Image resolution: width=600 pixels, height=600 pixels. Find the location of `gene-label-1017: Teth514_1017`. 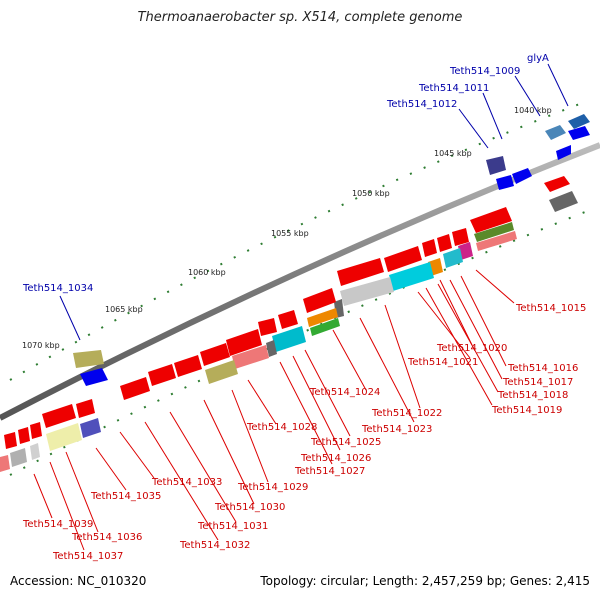

gene-label-1017: Teth514_1017 is located at coordinates (537, 382).